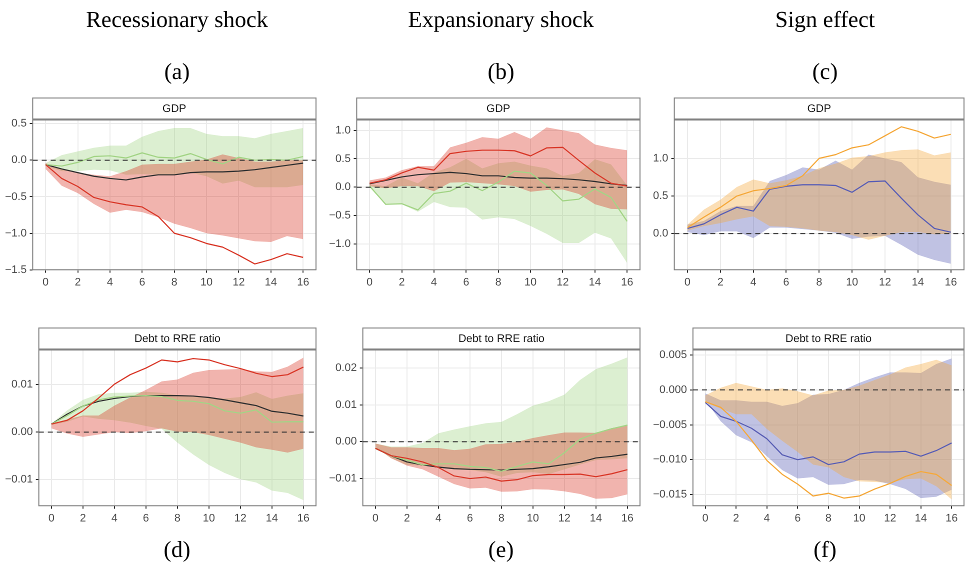  I want to click on chart-subtitle: (b), so click(501, 72).